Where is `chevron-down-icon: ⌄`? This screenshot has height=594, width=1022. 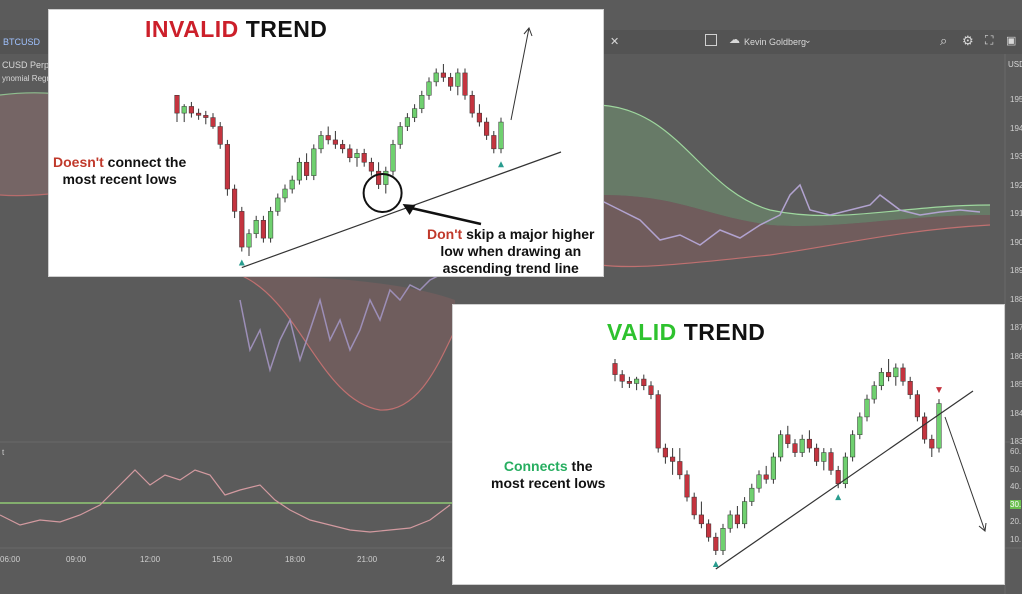 chevron-down-icon: ⌄ is located at coordinates (808, 40).